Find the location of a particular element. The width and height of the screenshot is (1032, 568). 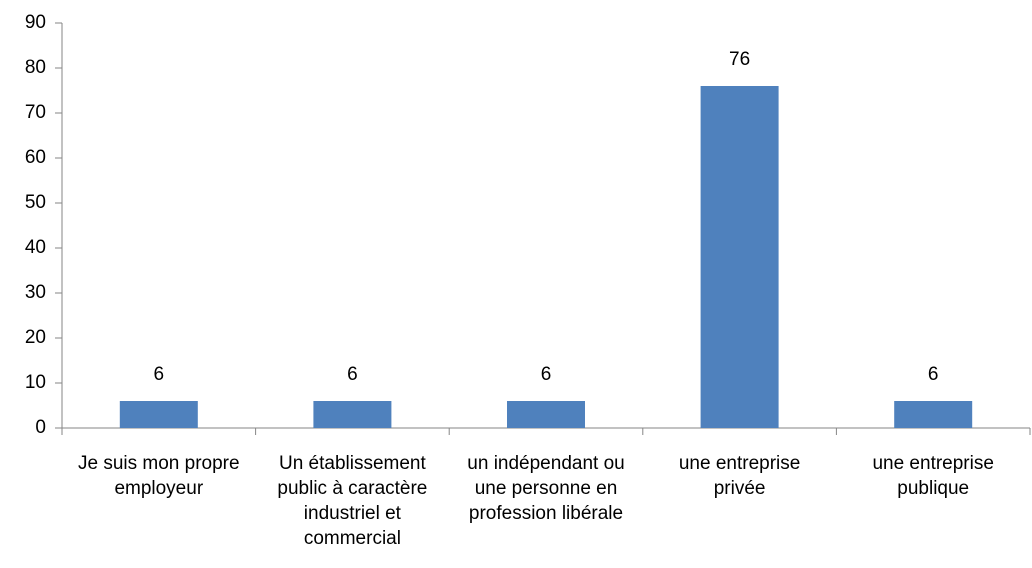

y-tick-label: 90 is located at coordinates (35, 22).